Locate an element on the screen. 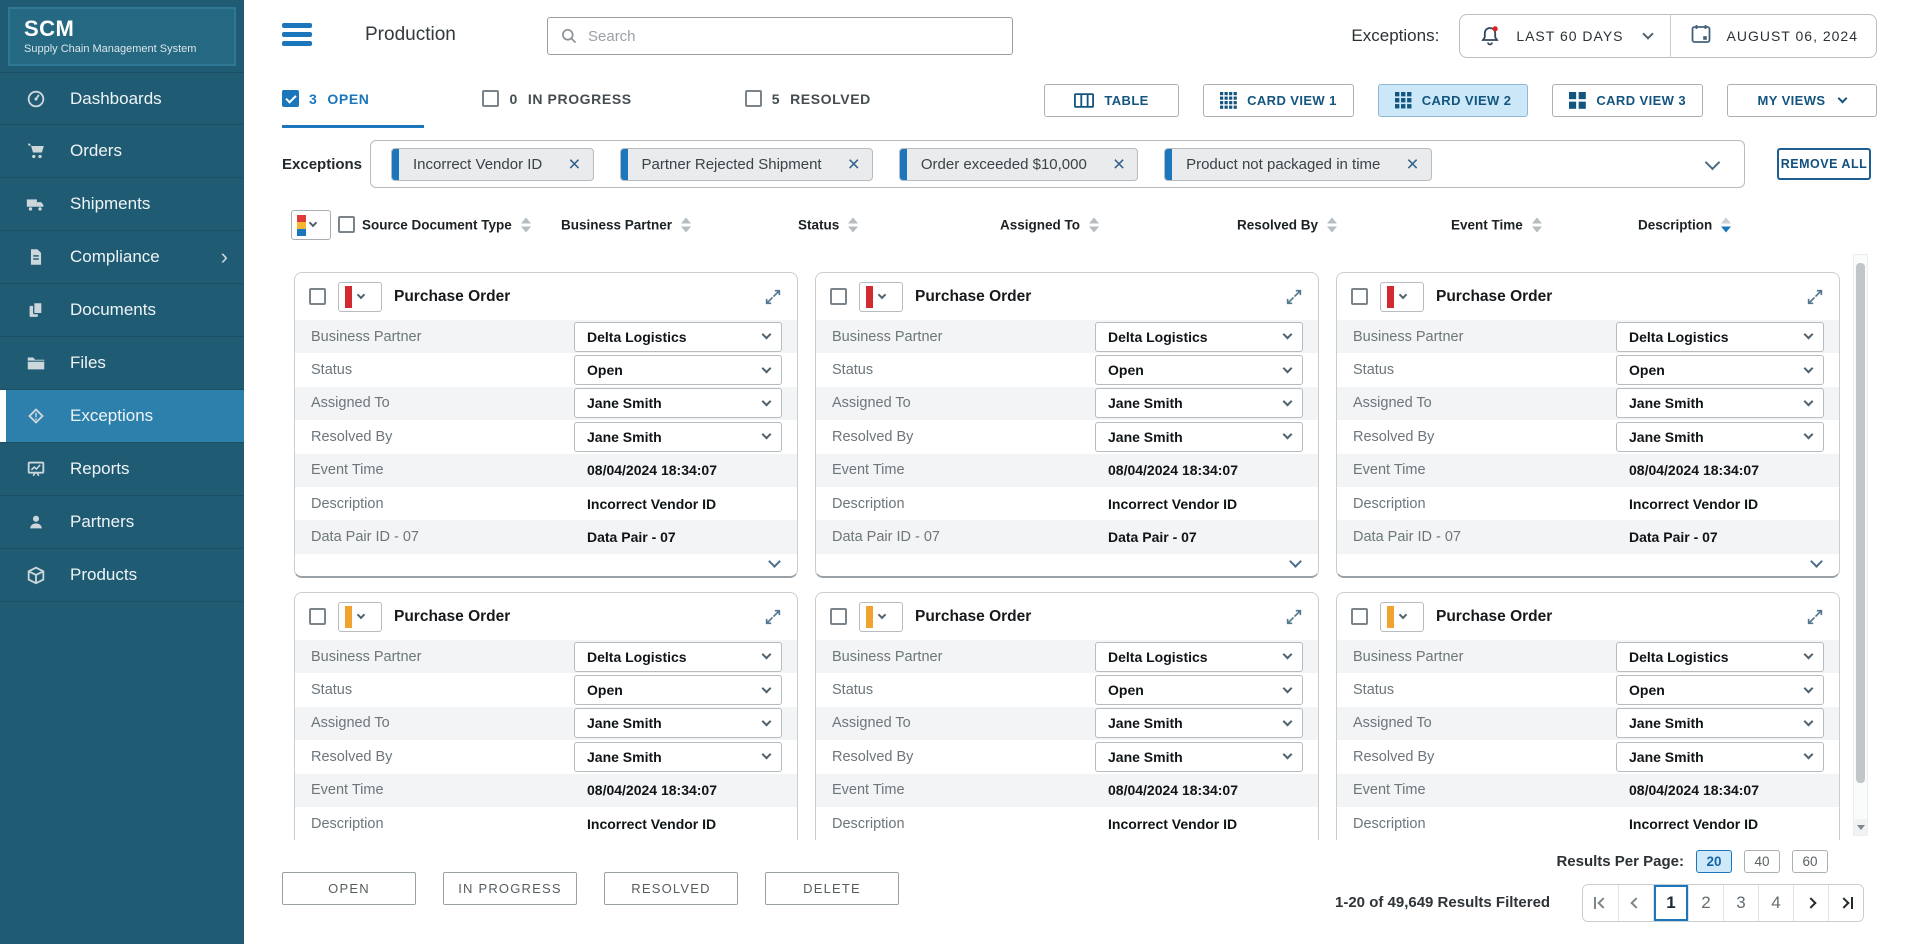 This screenshot has height=944, width=1920. bulk-action-button: OPEN is located at coordinates (349, 888).